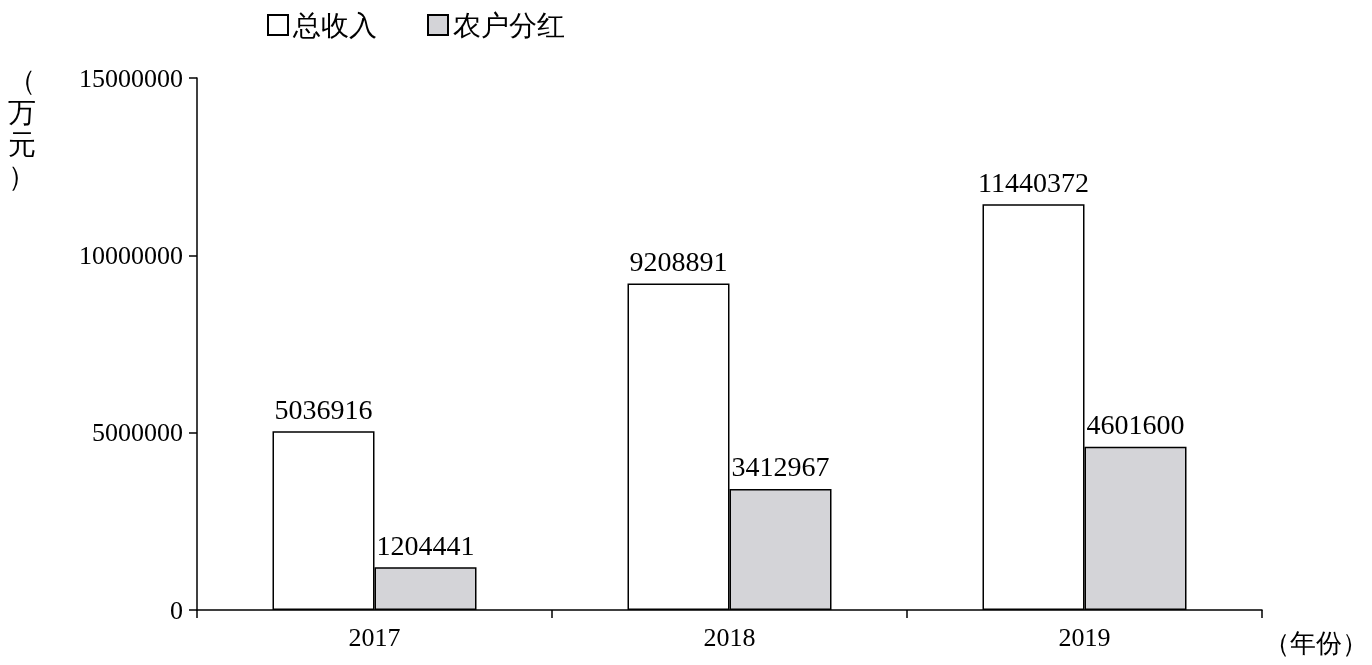  I want to click on x-tick-label: 2017, so click(374, 637).